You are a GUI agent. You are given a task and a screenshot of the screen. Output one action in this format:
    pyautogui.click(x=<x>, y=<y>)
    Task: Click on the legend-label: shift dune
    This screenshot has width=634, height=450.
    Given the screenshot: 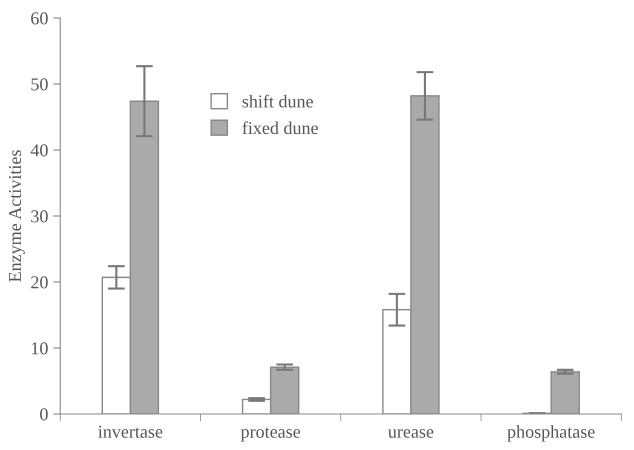 What is the action you would take?
    pyautogui.click(x=277, y=101)
    